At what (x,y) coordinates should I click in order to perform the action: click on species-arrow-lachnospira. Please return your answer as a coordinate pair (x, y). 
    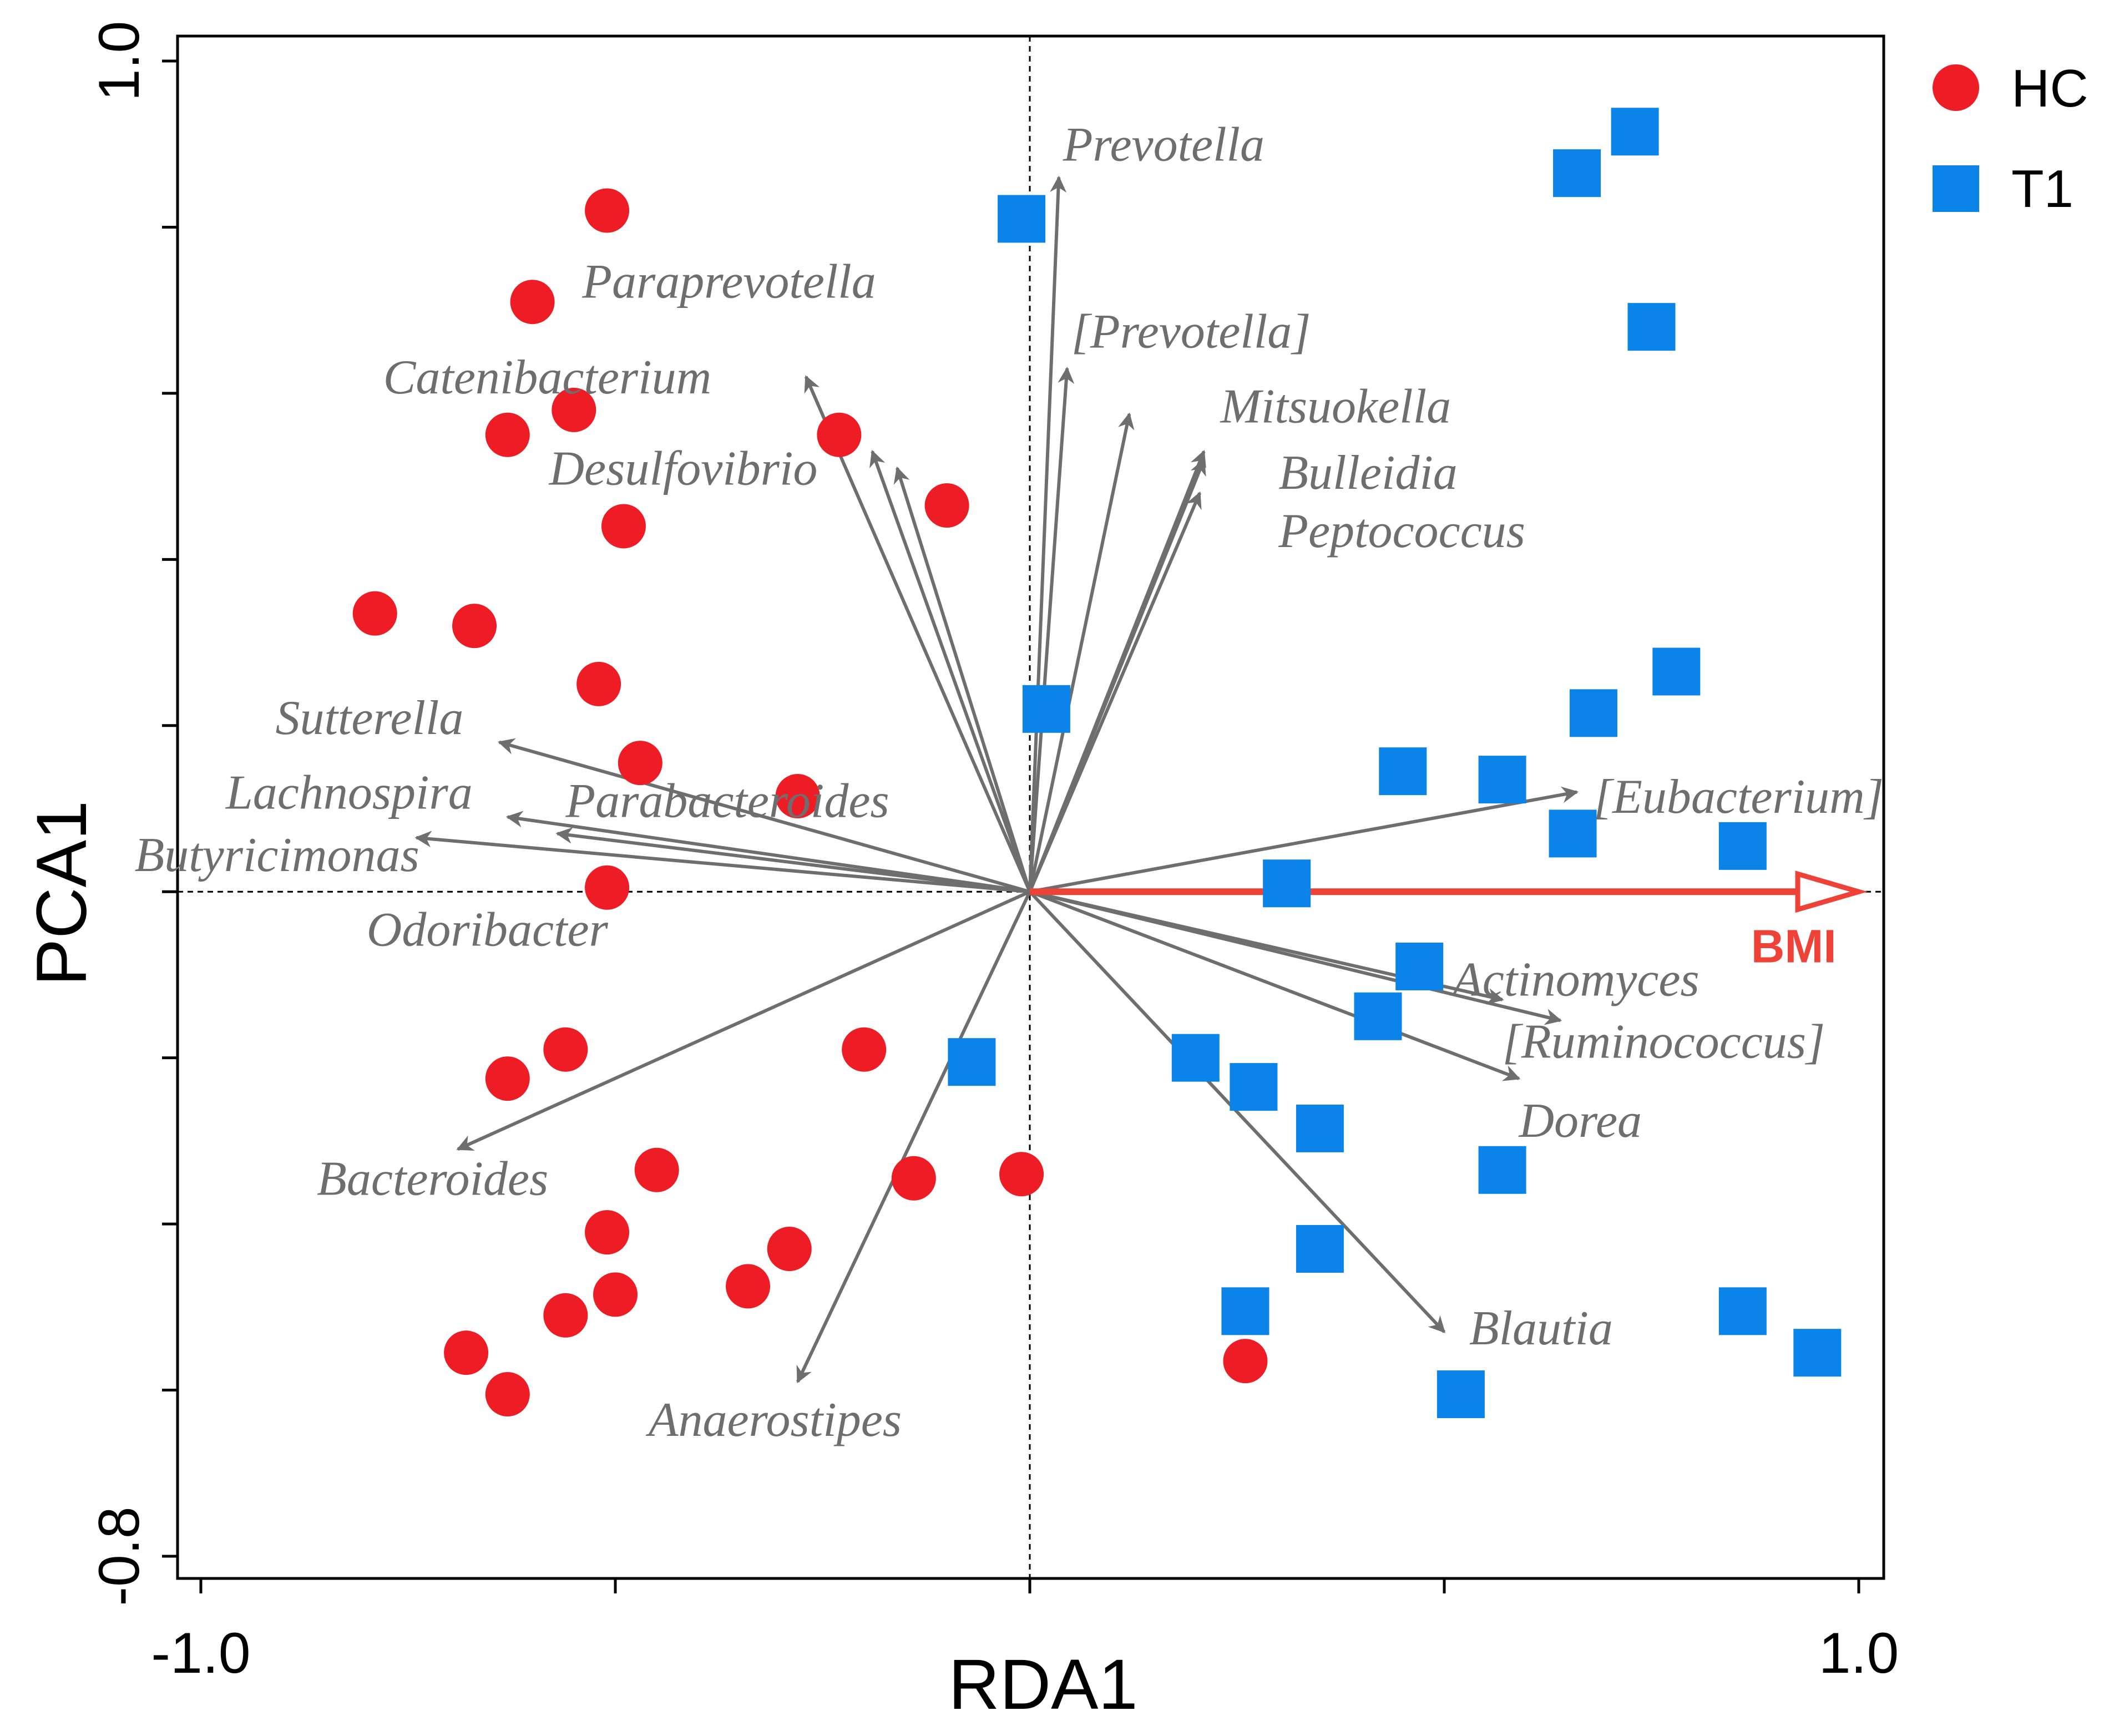
    Looking at the image, I should click on (767, 853).